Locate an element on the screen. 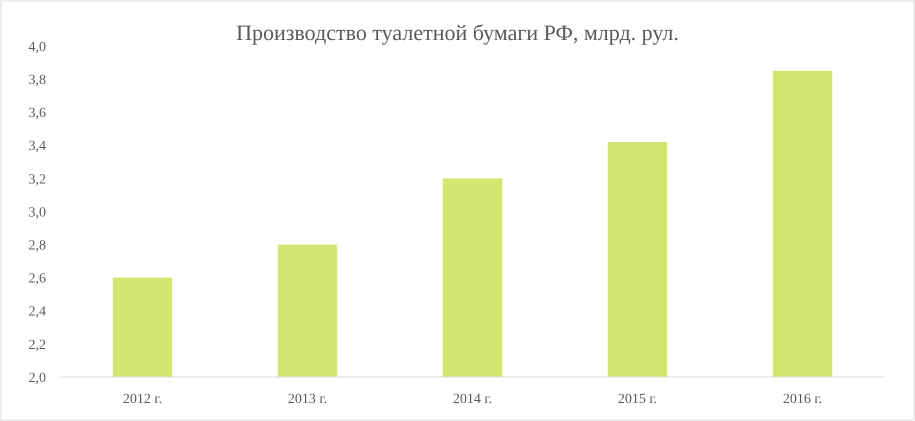 The width and height of the screenshot is (915, 421). y-tick-label: 2,0 is located at coordinates (37, 378).